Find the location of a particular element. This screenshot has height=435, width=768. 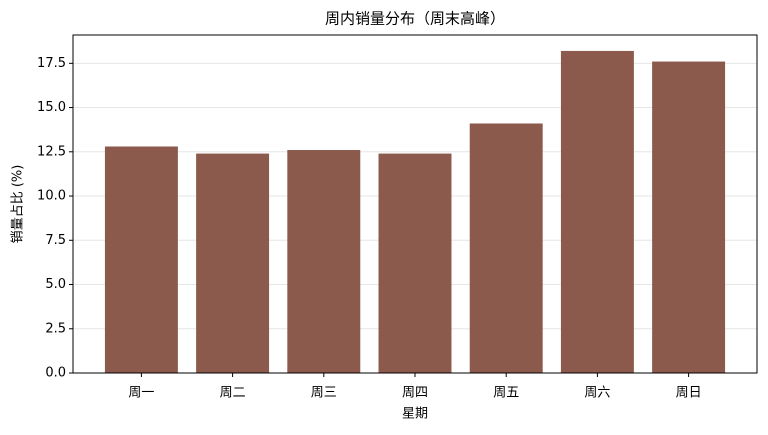

y-tick-label: 0.0 is located at coordinates (55, 373).